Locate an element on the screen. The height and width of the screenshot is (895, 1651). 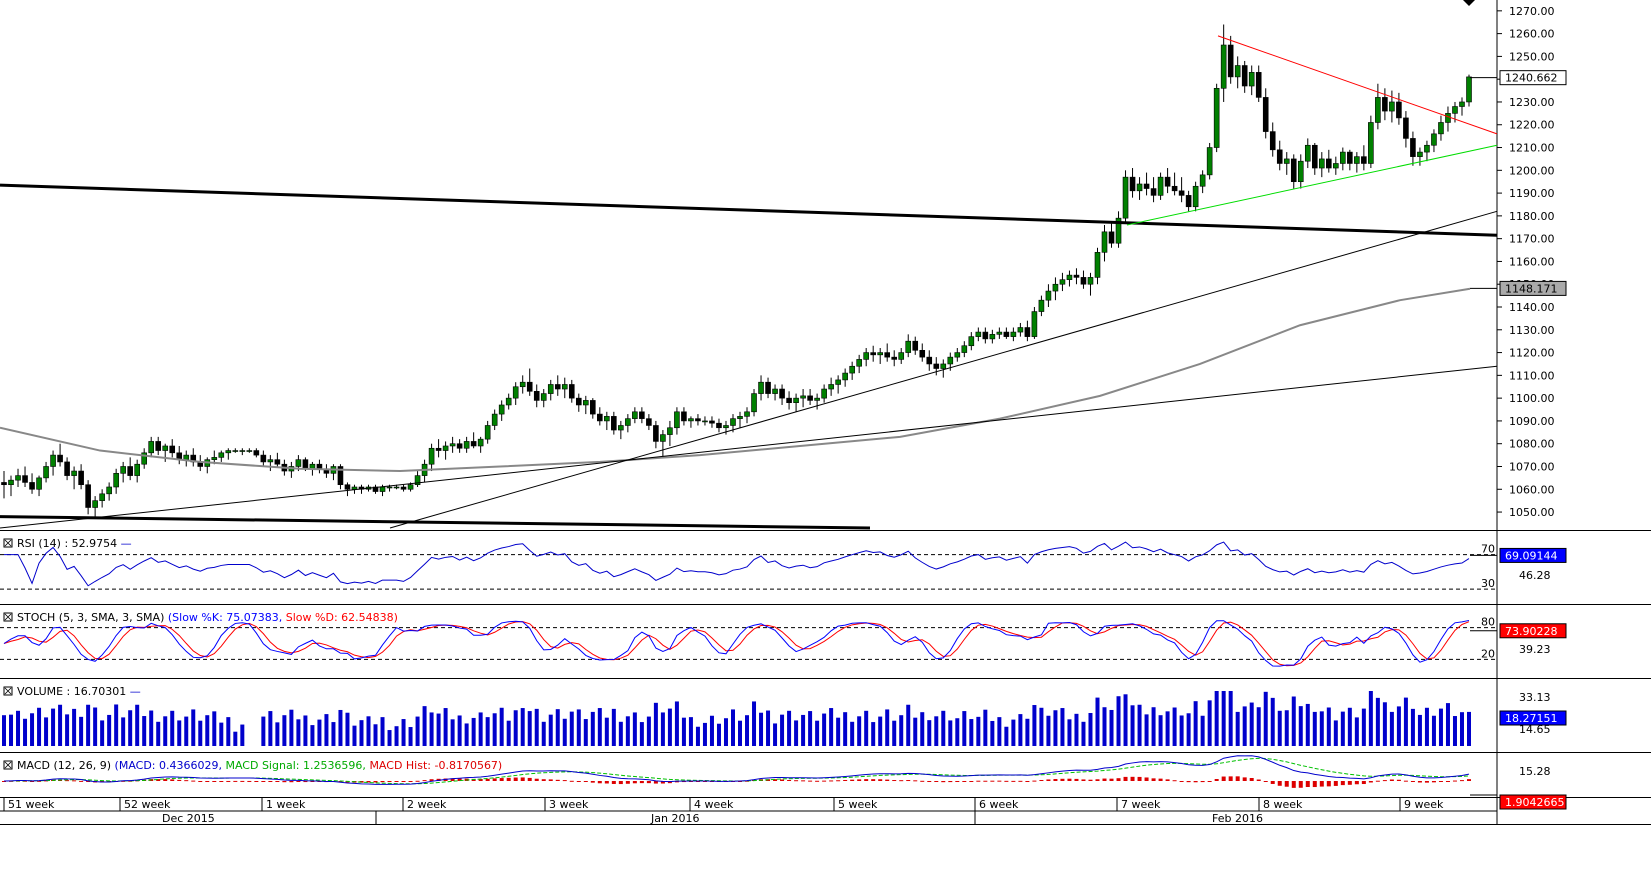
volume-title: VOLUME : 16.70301 — is located at coordinates (79, 691).